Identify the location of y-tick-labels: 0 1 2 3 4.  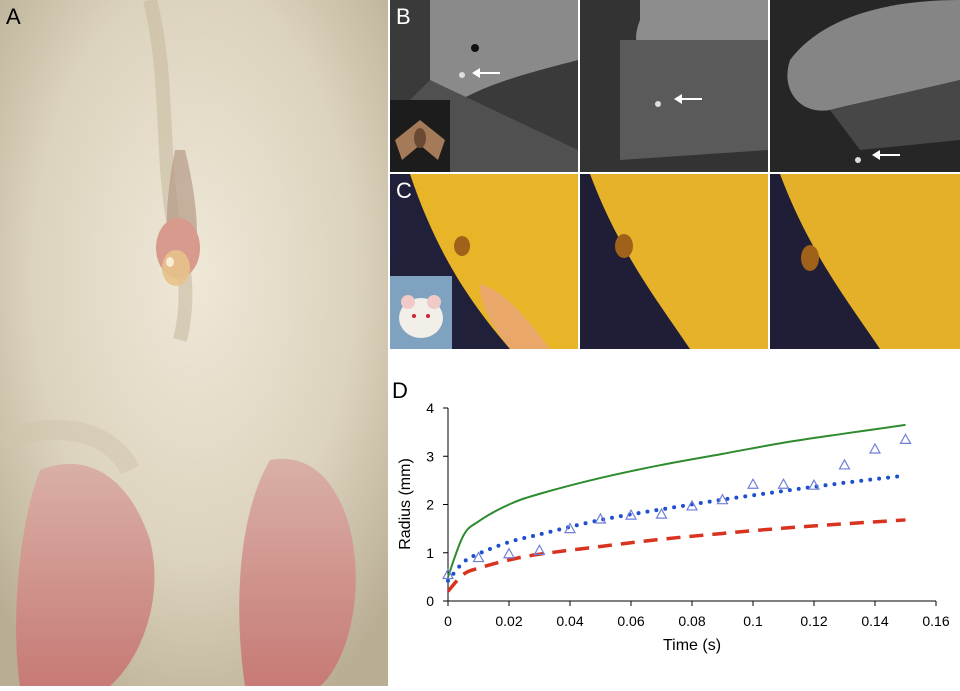
(437, 504).